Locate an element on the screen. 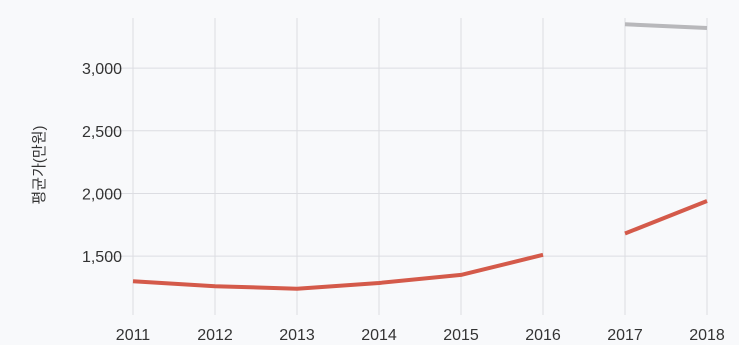 The height and width of the screenshot is (345, 739). y-axis-label: 평균가(만원) is located at coordinates (39, 165).